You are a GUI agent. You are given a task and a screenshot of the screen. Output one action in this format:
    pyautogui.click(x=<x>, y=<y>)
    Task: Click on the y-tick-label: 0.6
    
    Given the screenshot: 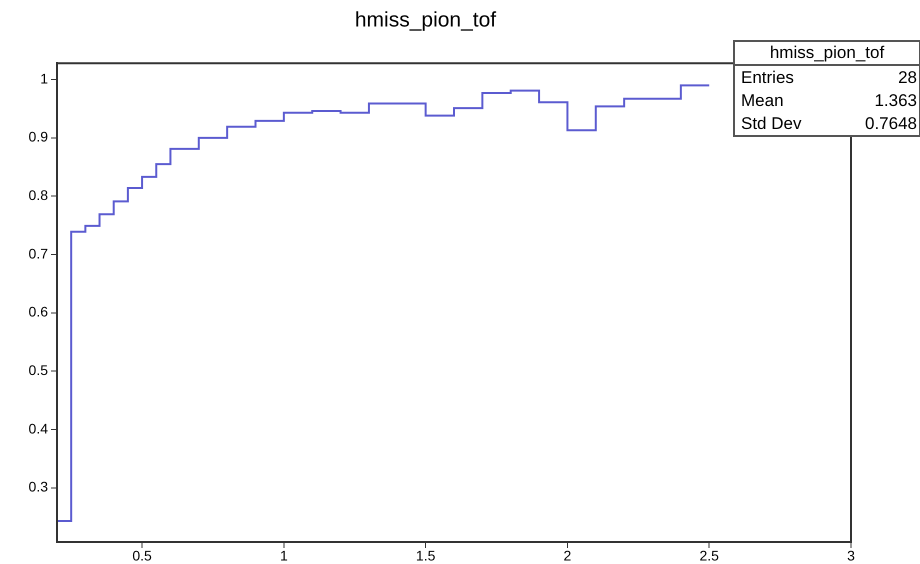 What is the action you would take?
    pyautogui.click(x=38, y=312)
    